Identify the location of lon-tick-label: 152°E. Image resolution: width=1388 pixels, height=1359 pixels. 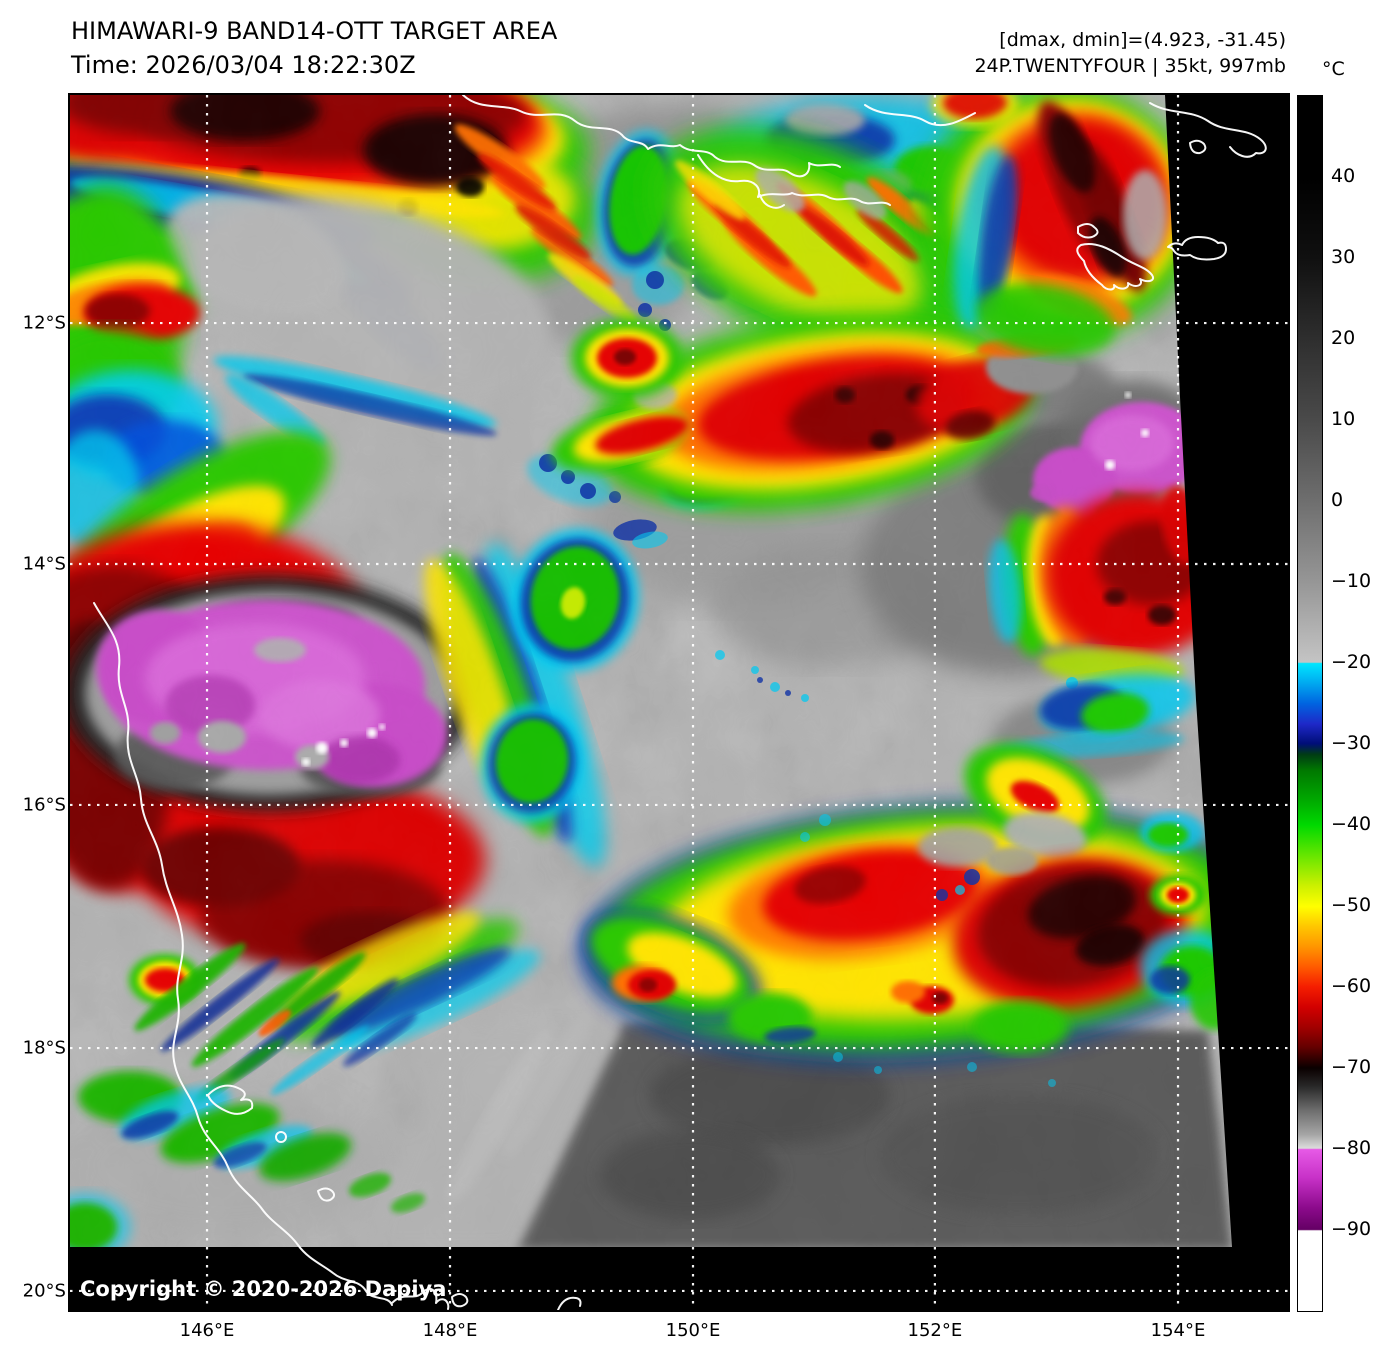
(935, 1330).